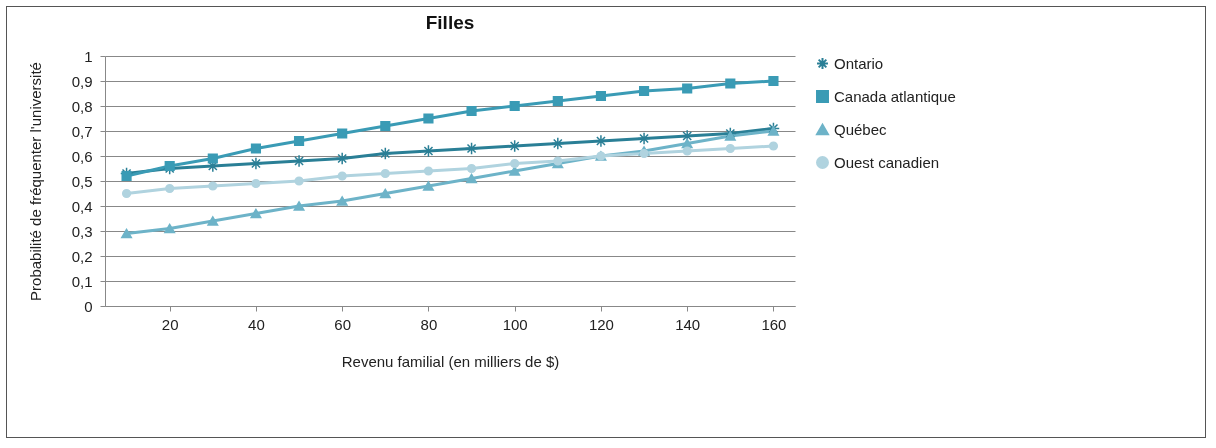 This screenshot has width=1216, height=448. I want to click on y-tick-label: 0, so click(88, 306).